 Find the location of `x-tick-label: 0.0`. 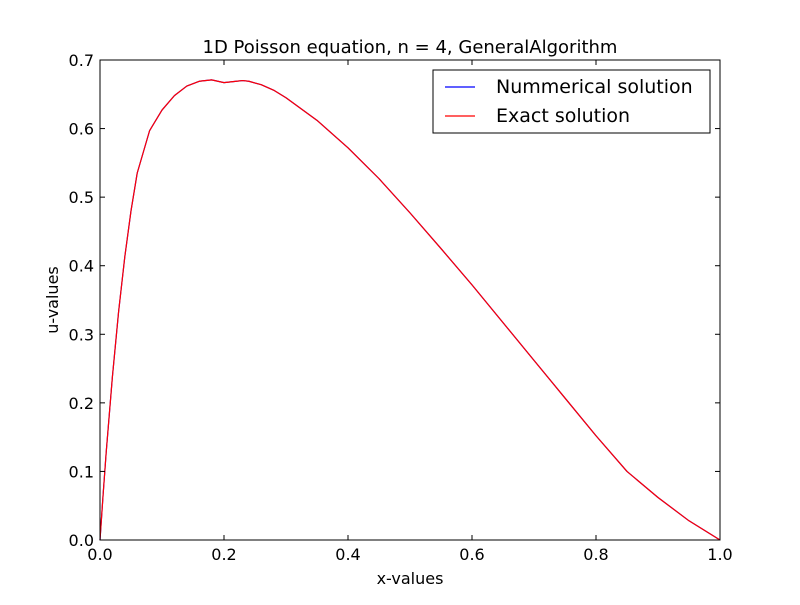

x-tick-label: 0.0 is located at coordinates (99, 554).